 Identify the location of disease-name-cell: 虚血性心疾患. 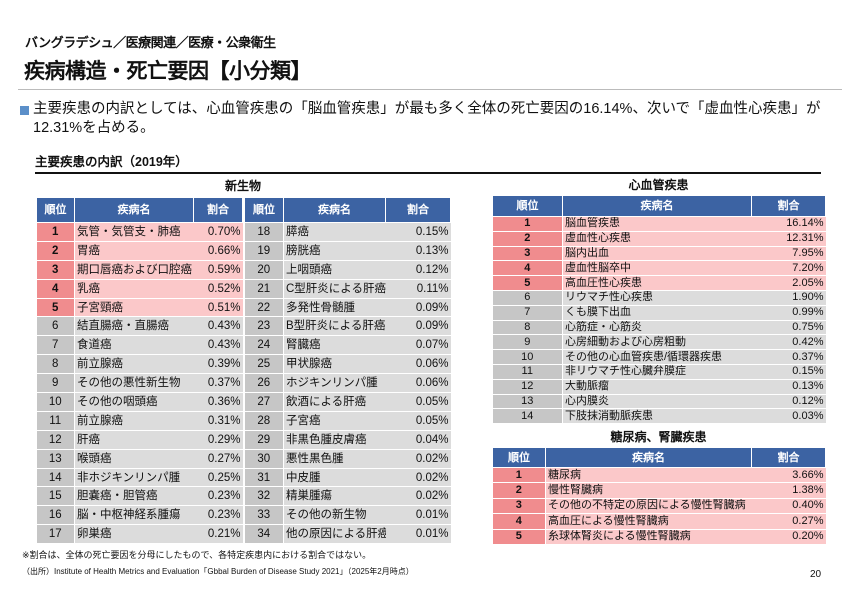
(657, 239).